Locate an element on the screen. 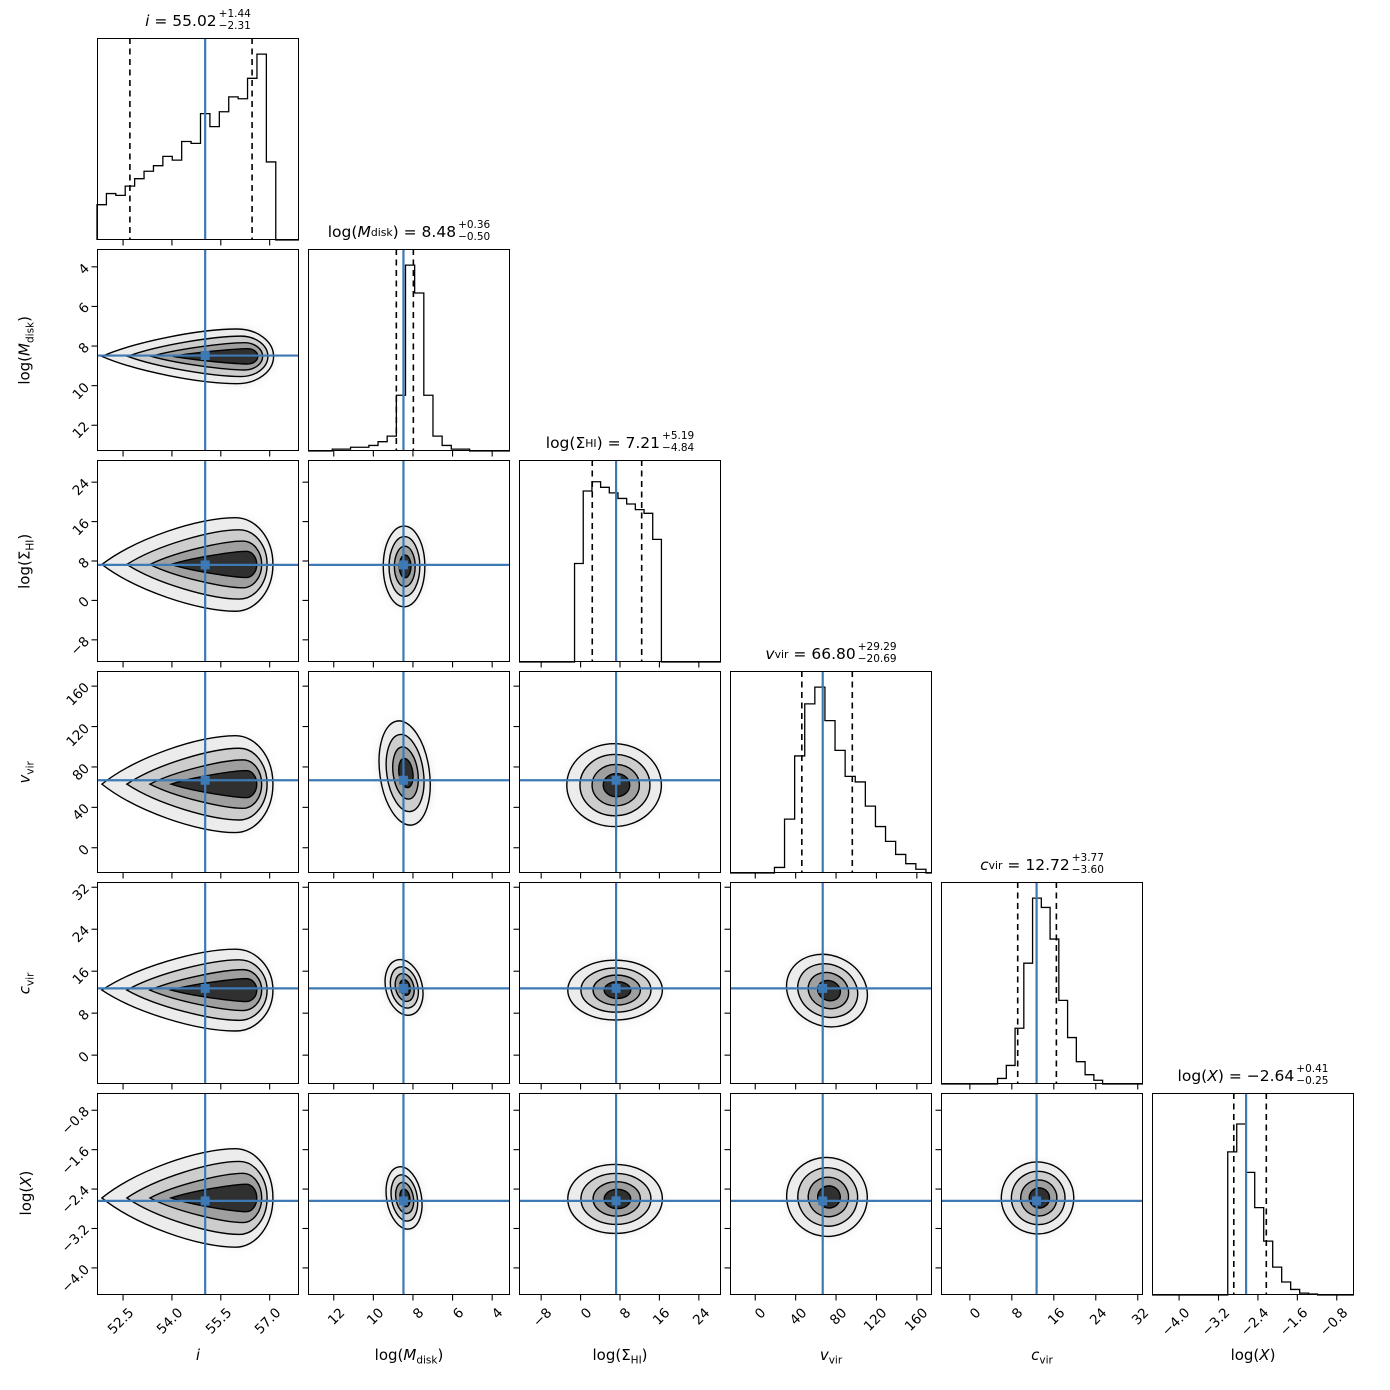  hist-panel-cvir is located at coordinates (1042, 986).